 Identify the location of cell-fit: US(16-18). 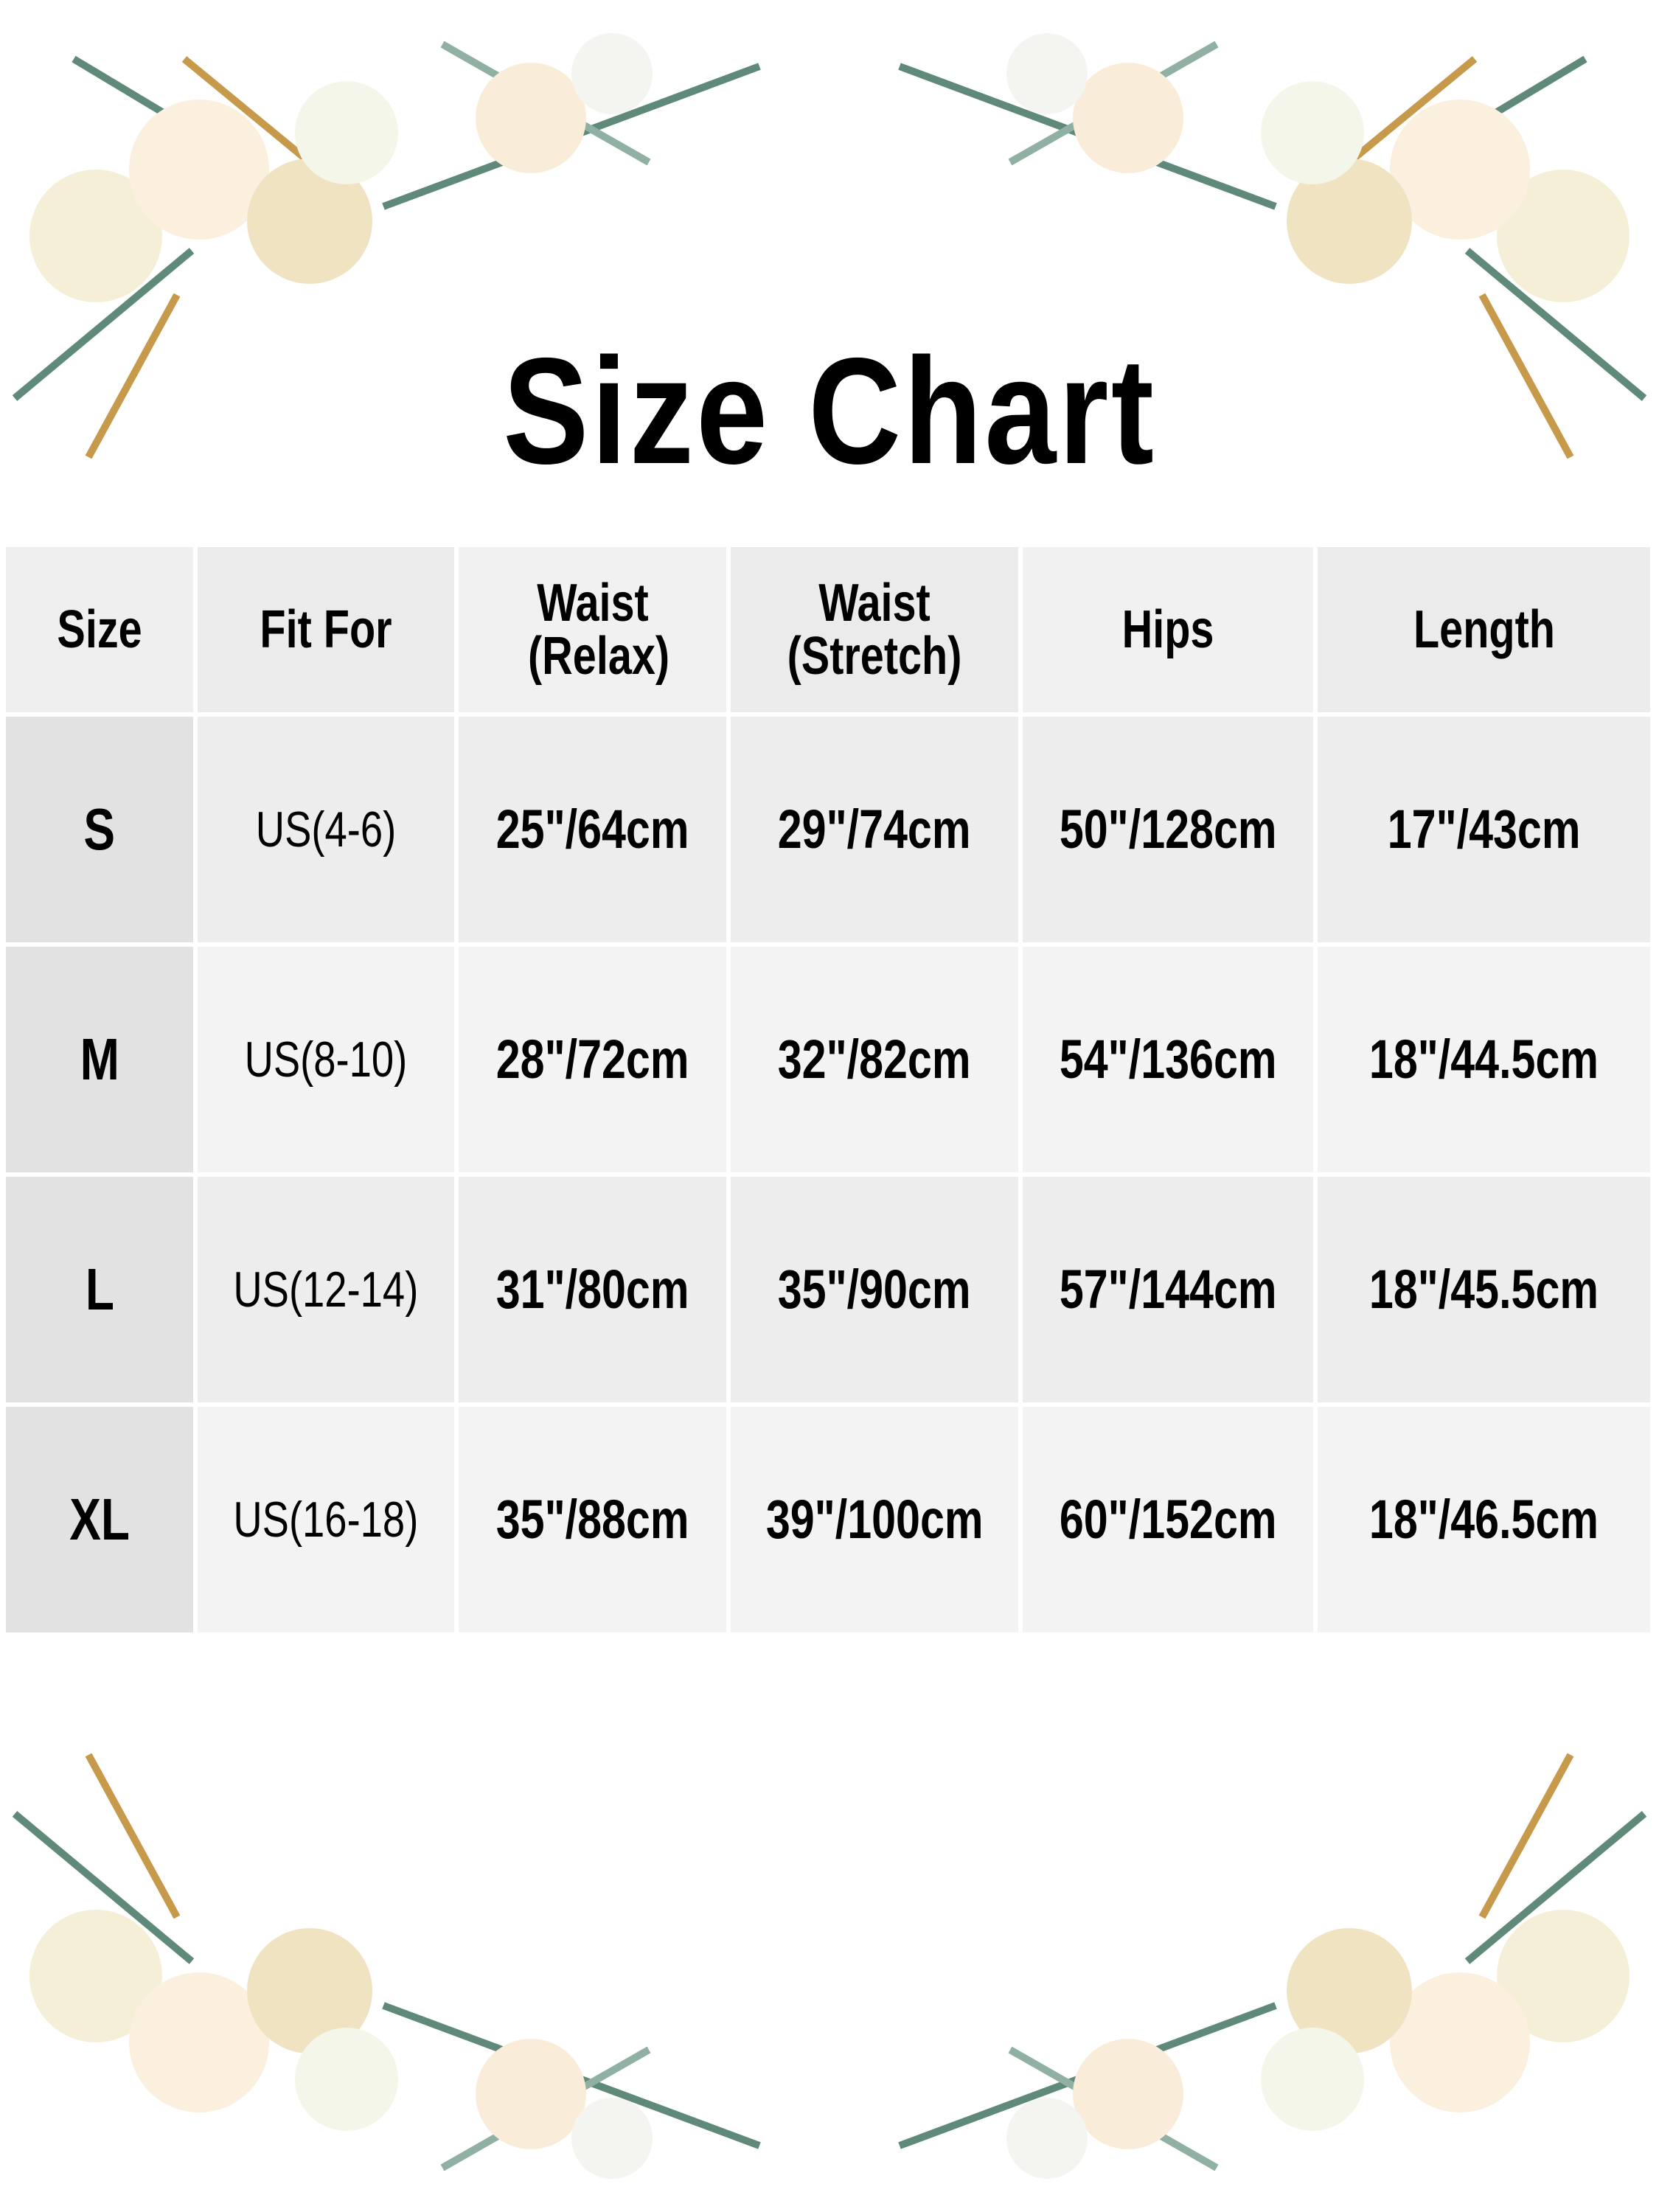
(326, 1519).